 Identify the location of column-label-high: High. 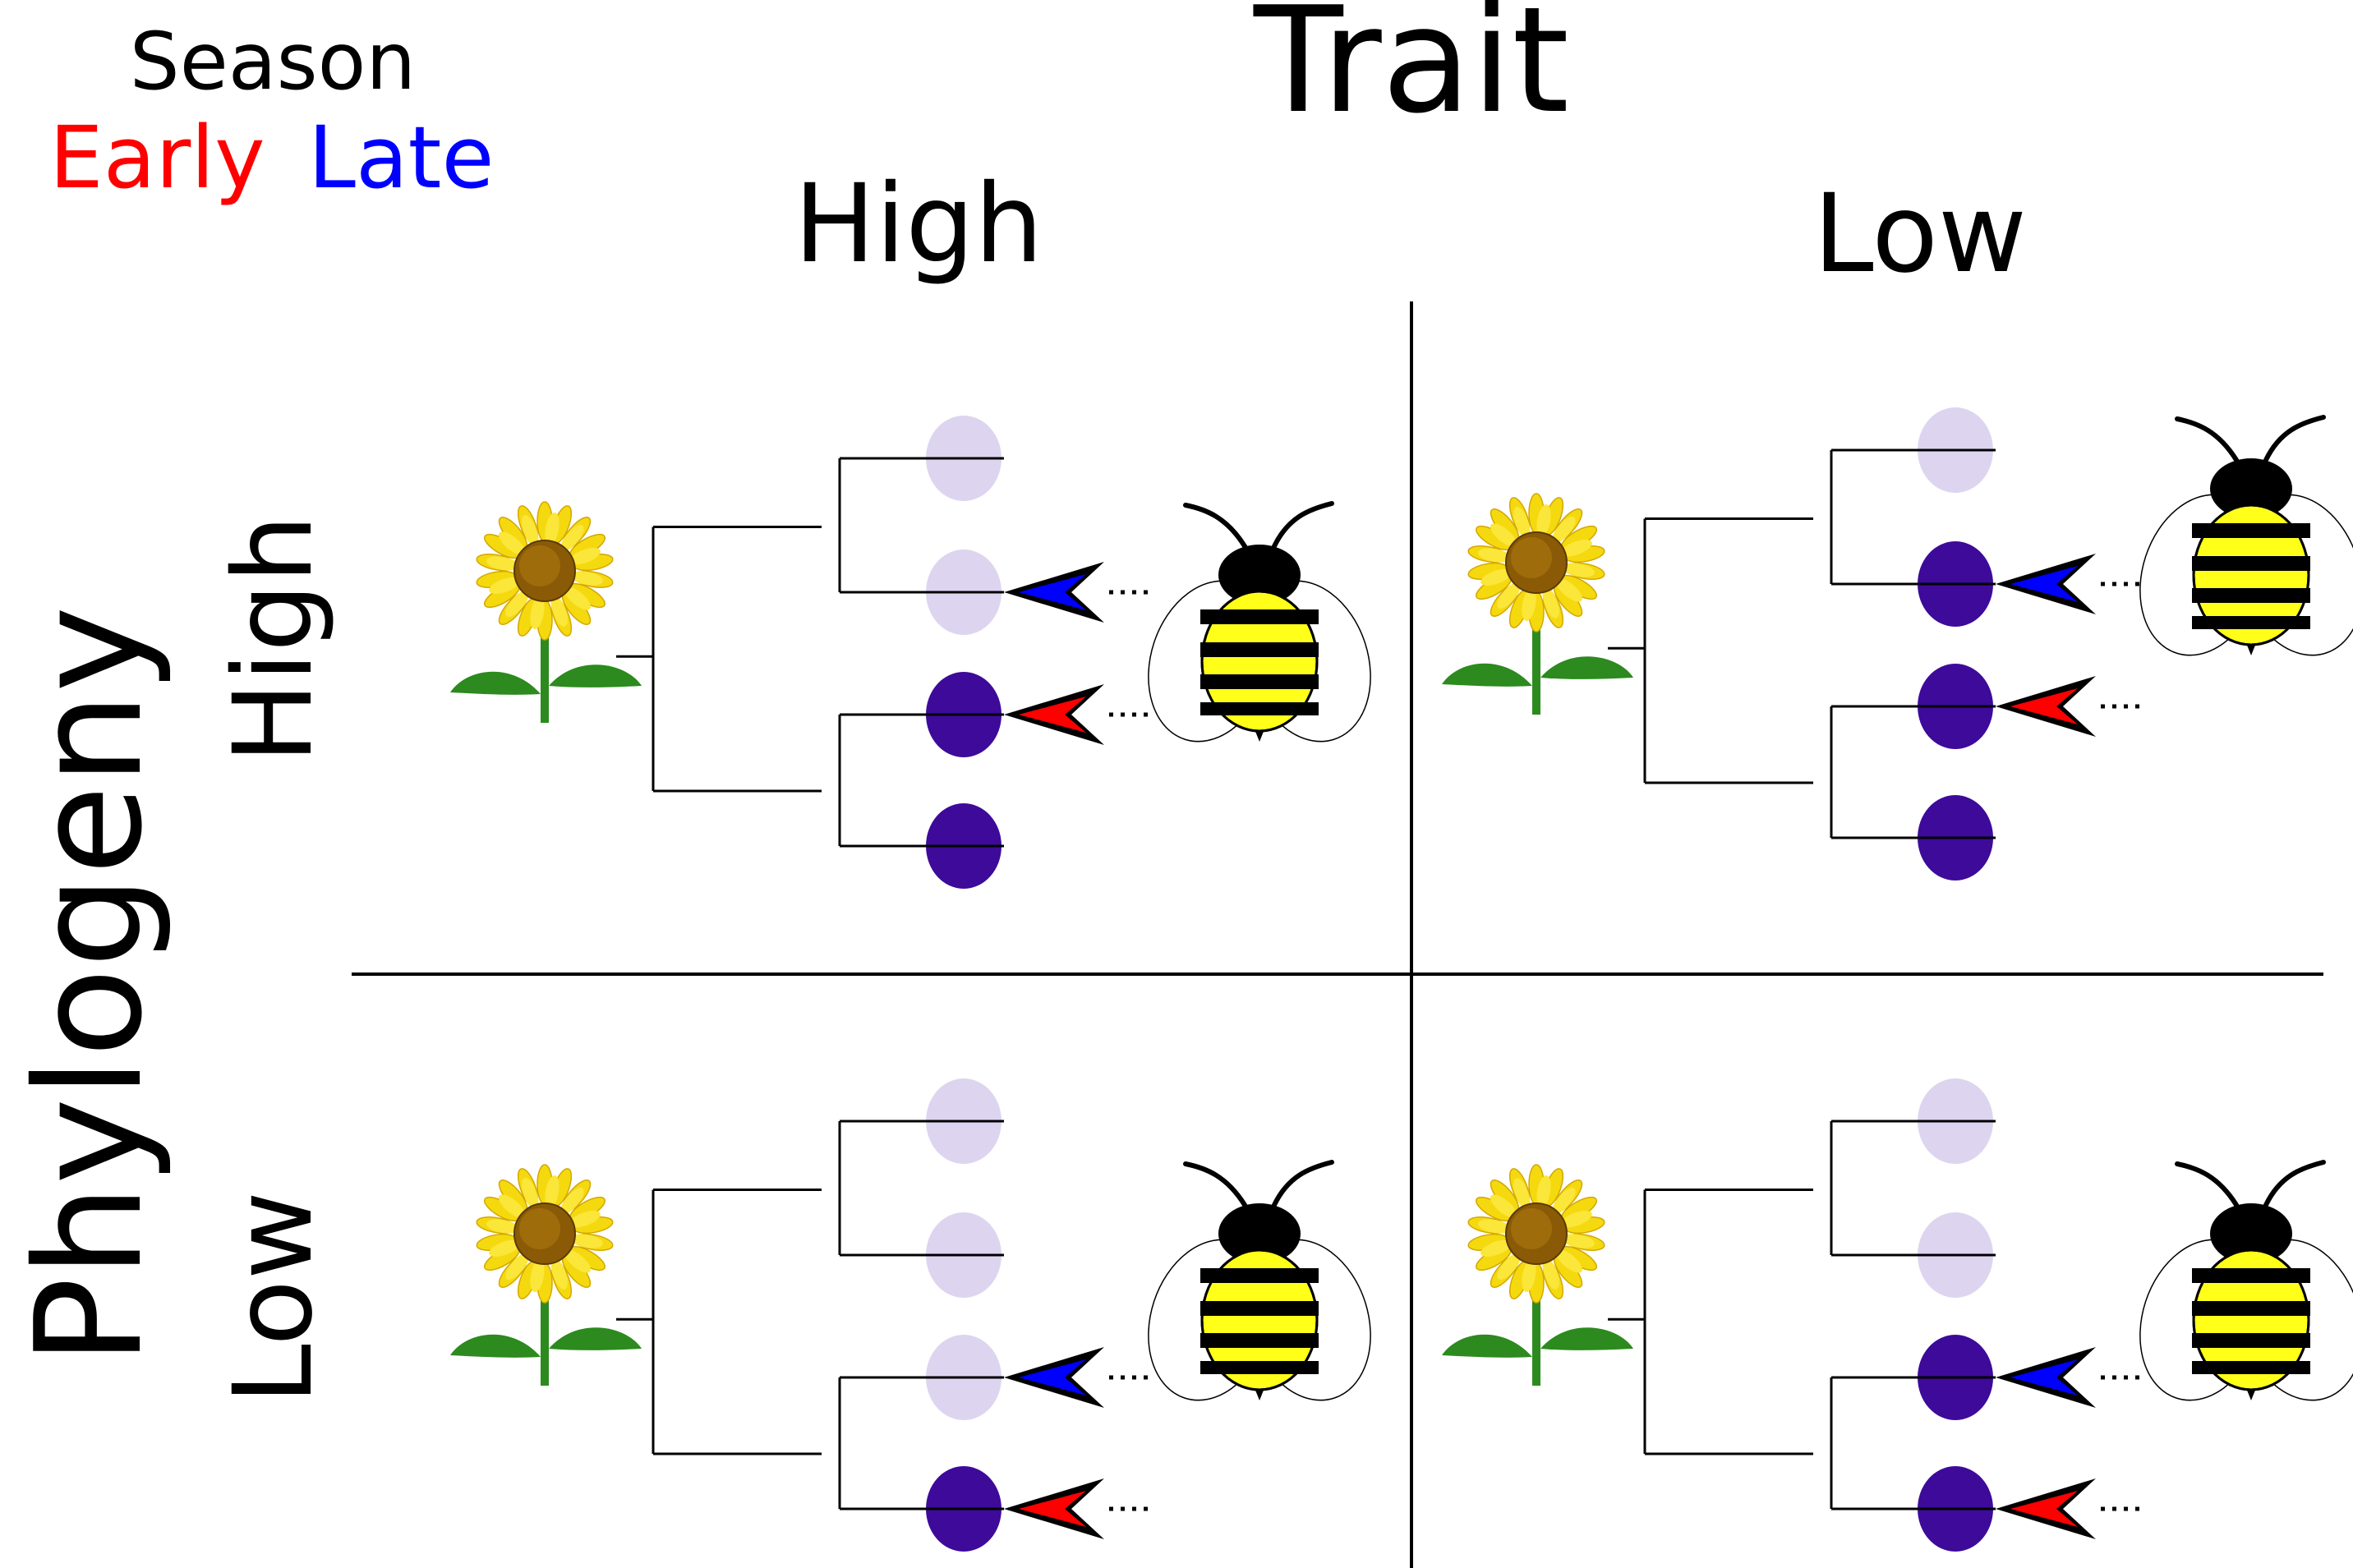
(918, 224).